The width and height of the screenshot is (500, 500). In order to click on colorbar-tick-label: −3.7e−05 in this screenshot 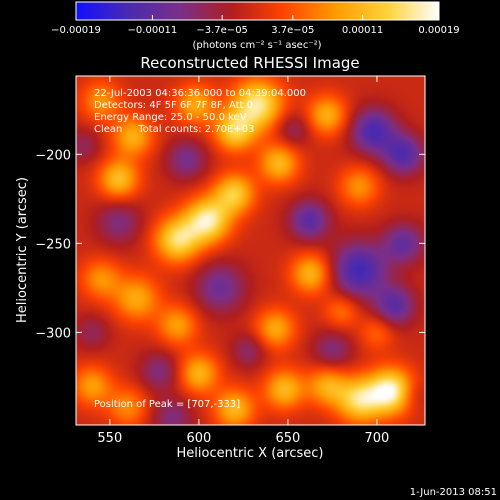, I will do `click(222, 30)`.